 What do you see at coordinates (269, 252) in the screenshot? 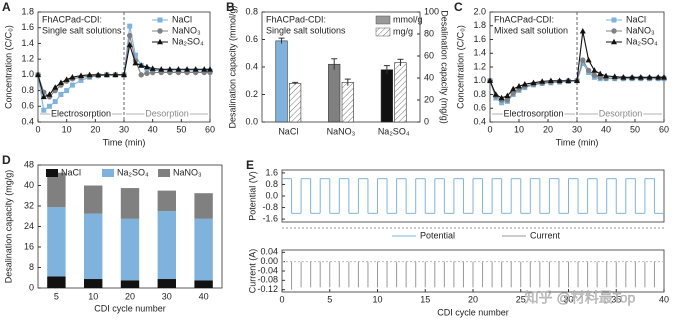
I see `y-tick-label: 0.04` at bounding box center [269, 252].